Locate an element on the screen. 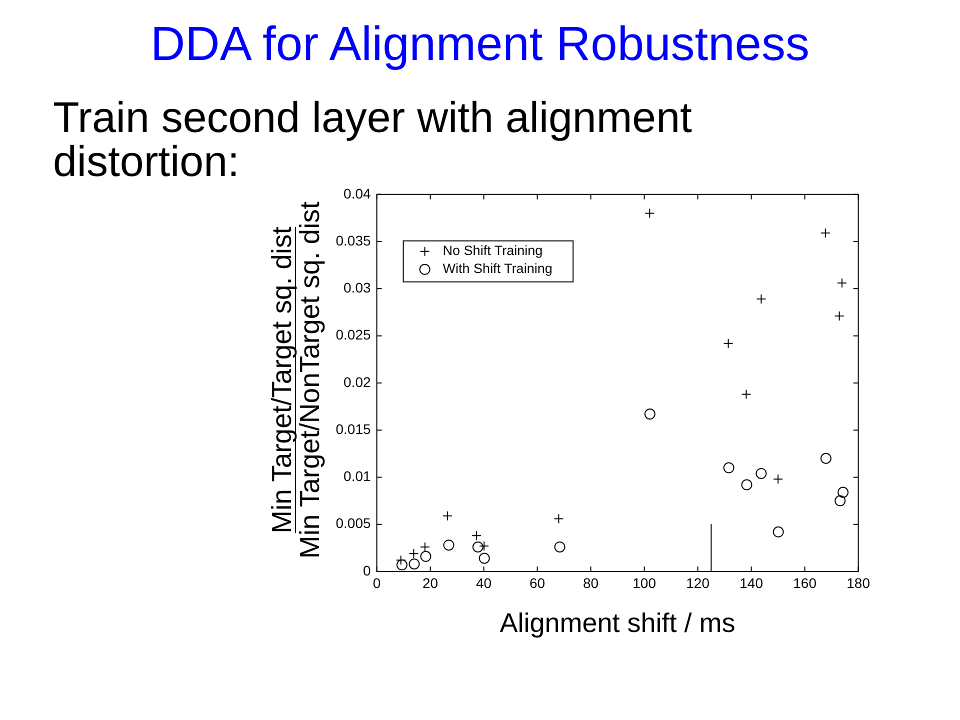 The image size is (960, 720). y-tick-label: 0.015 is located at coordinates (353, 428).